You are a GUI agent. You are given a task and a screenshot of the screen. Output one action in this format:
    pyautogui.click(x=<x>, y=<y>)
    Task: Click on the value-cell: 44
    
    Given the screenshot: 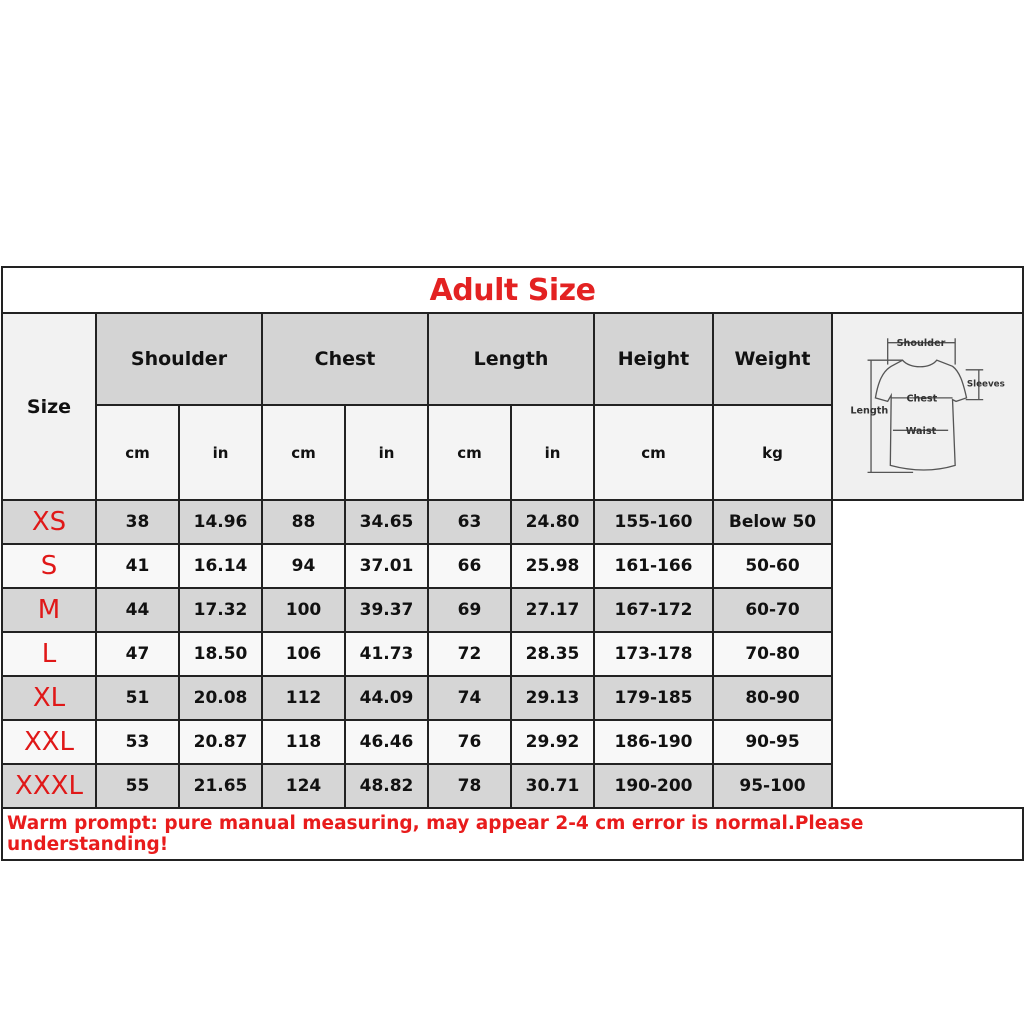 What is the action you would take?
    pyautogui.click(x=137, y=610)
    